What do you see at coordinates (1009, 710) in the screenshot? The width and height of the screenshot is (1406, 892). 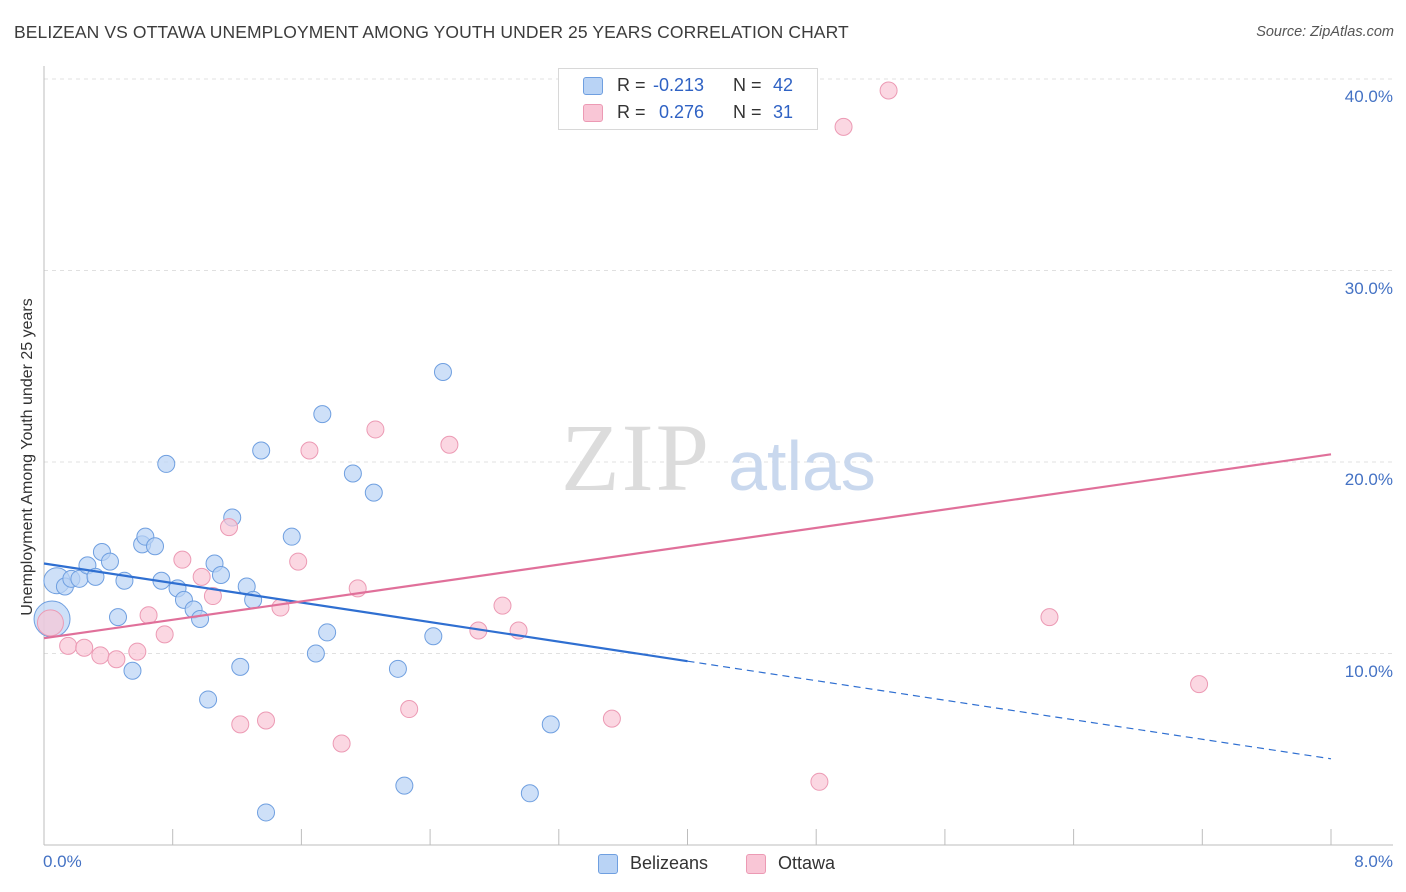 I see `trend-line-extension` at bounding box center [1009, 710].